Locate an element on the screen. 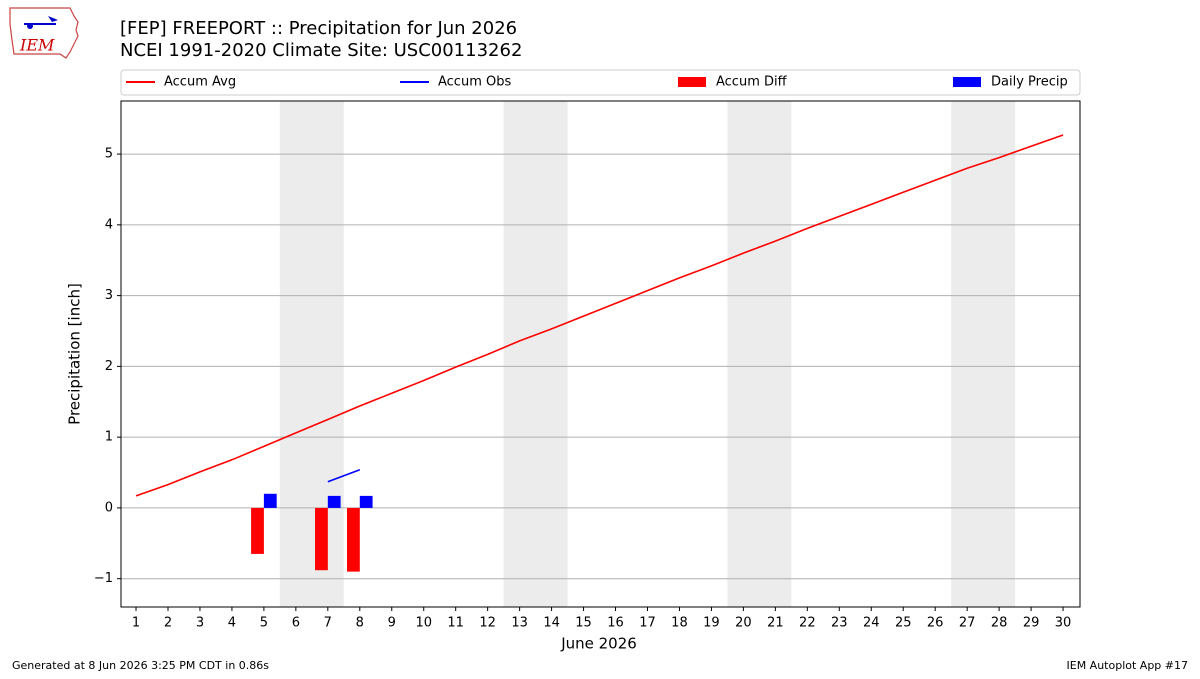  x-tick-label: 9 is located at coordinates (392, 623).